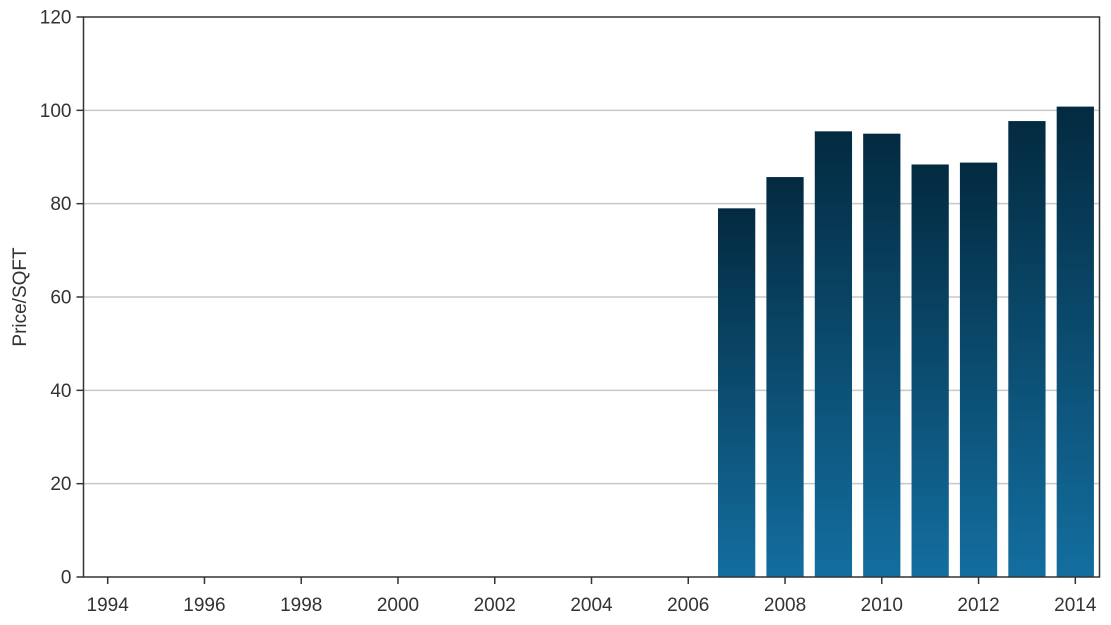  What do you see at coordinates (495, 605) in the screenshot?
I see `x-tick-label: 2002` at bounding box center [495, 605].